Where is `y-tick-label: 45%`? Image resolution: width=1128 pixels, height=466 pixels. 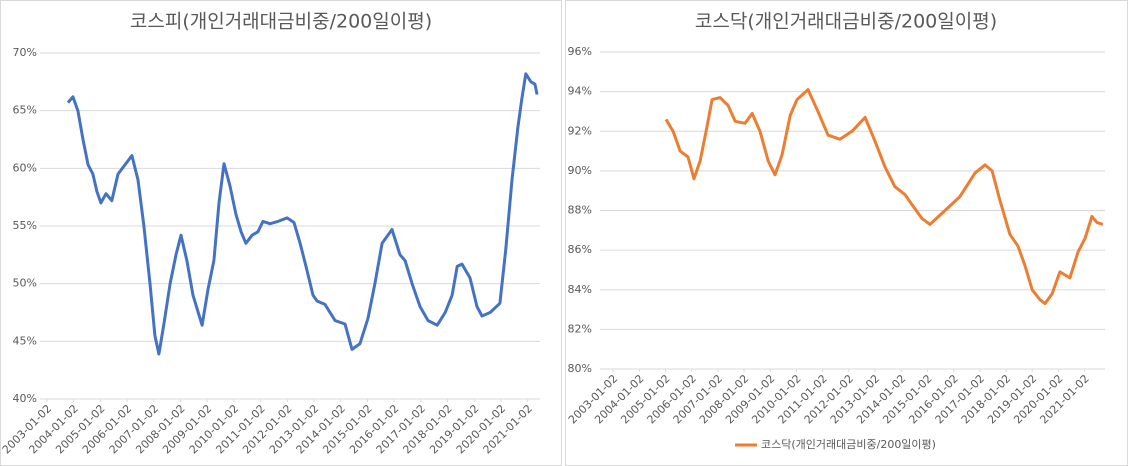 y-tick-label: 45% is located at coordinates (25, 340).